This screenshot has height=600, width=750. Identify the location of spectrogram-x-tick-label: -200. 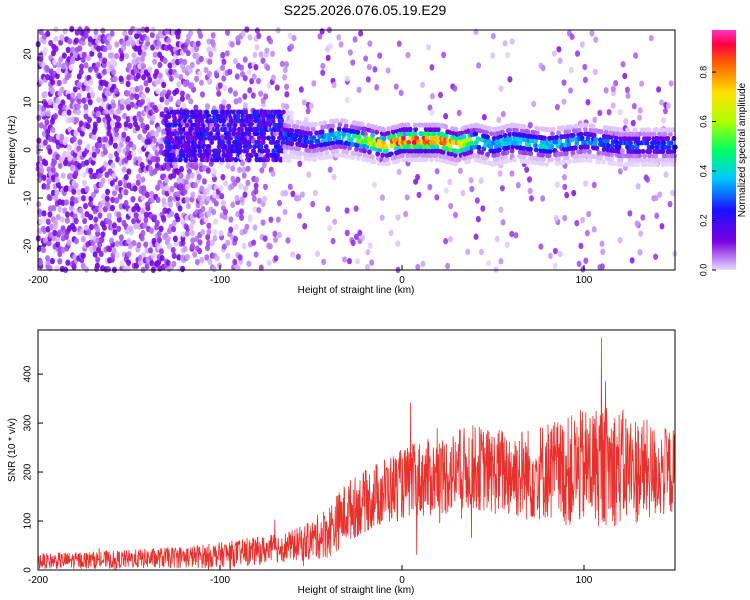
(38, 280).